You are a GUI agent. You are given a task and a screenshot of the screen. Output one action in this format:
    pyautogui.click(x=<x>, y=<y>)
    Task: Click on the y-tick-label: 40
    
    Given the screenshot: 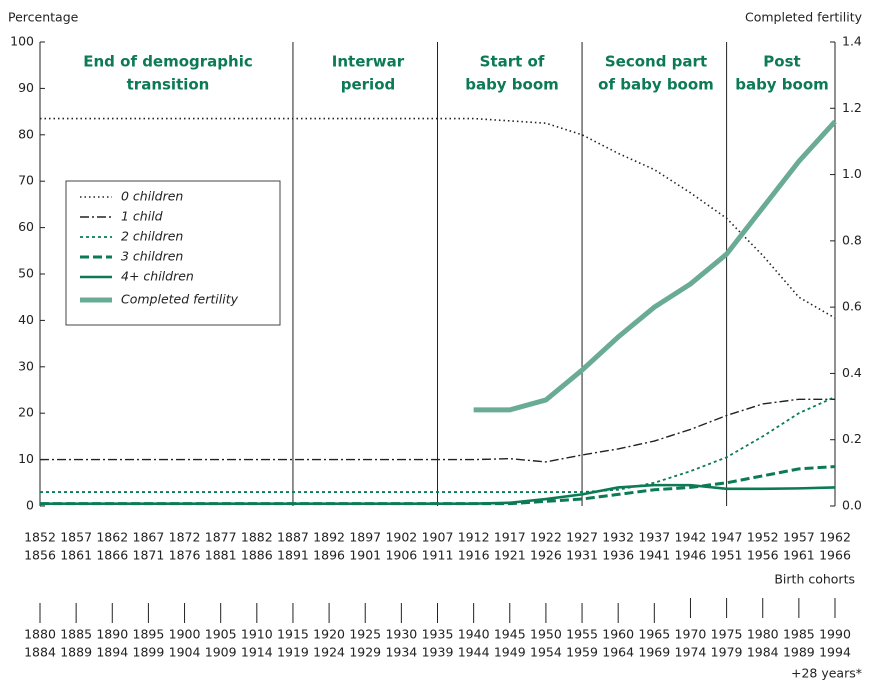 What is the action you would take?
    pyautogui.click(x=26, y=319)
    